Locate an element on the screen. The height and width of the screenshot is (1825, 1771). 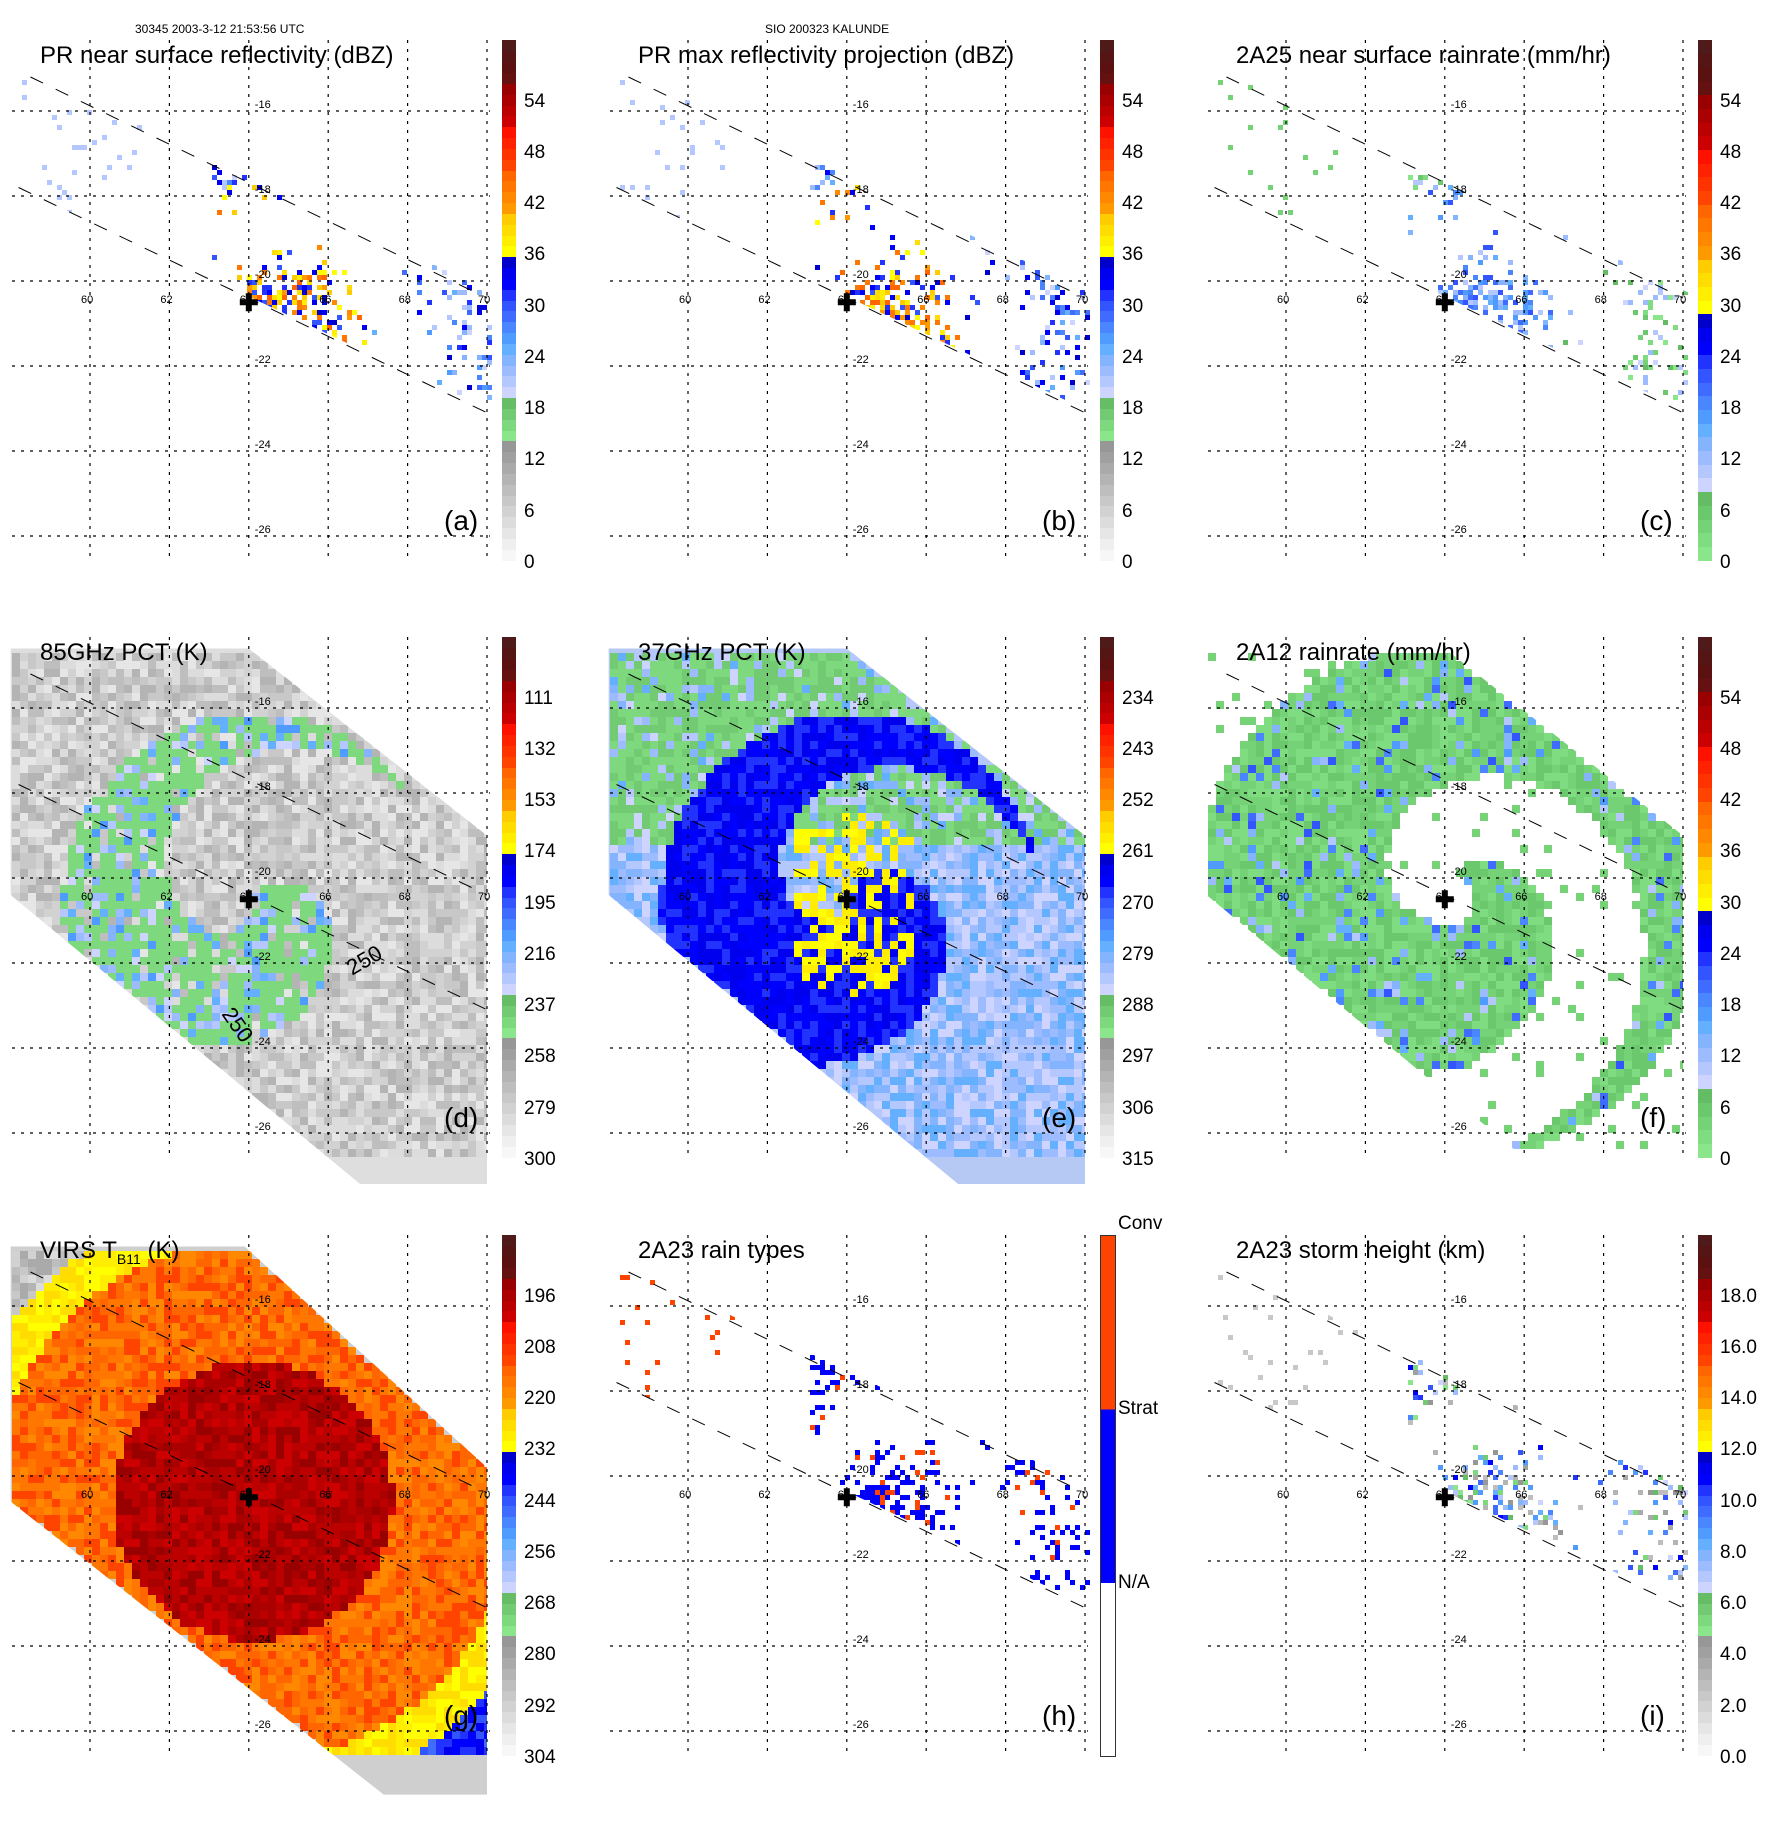
colorbar-tick-label: 54 is located at coordinates (534, 102).